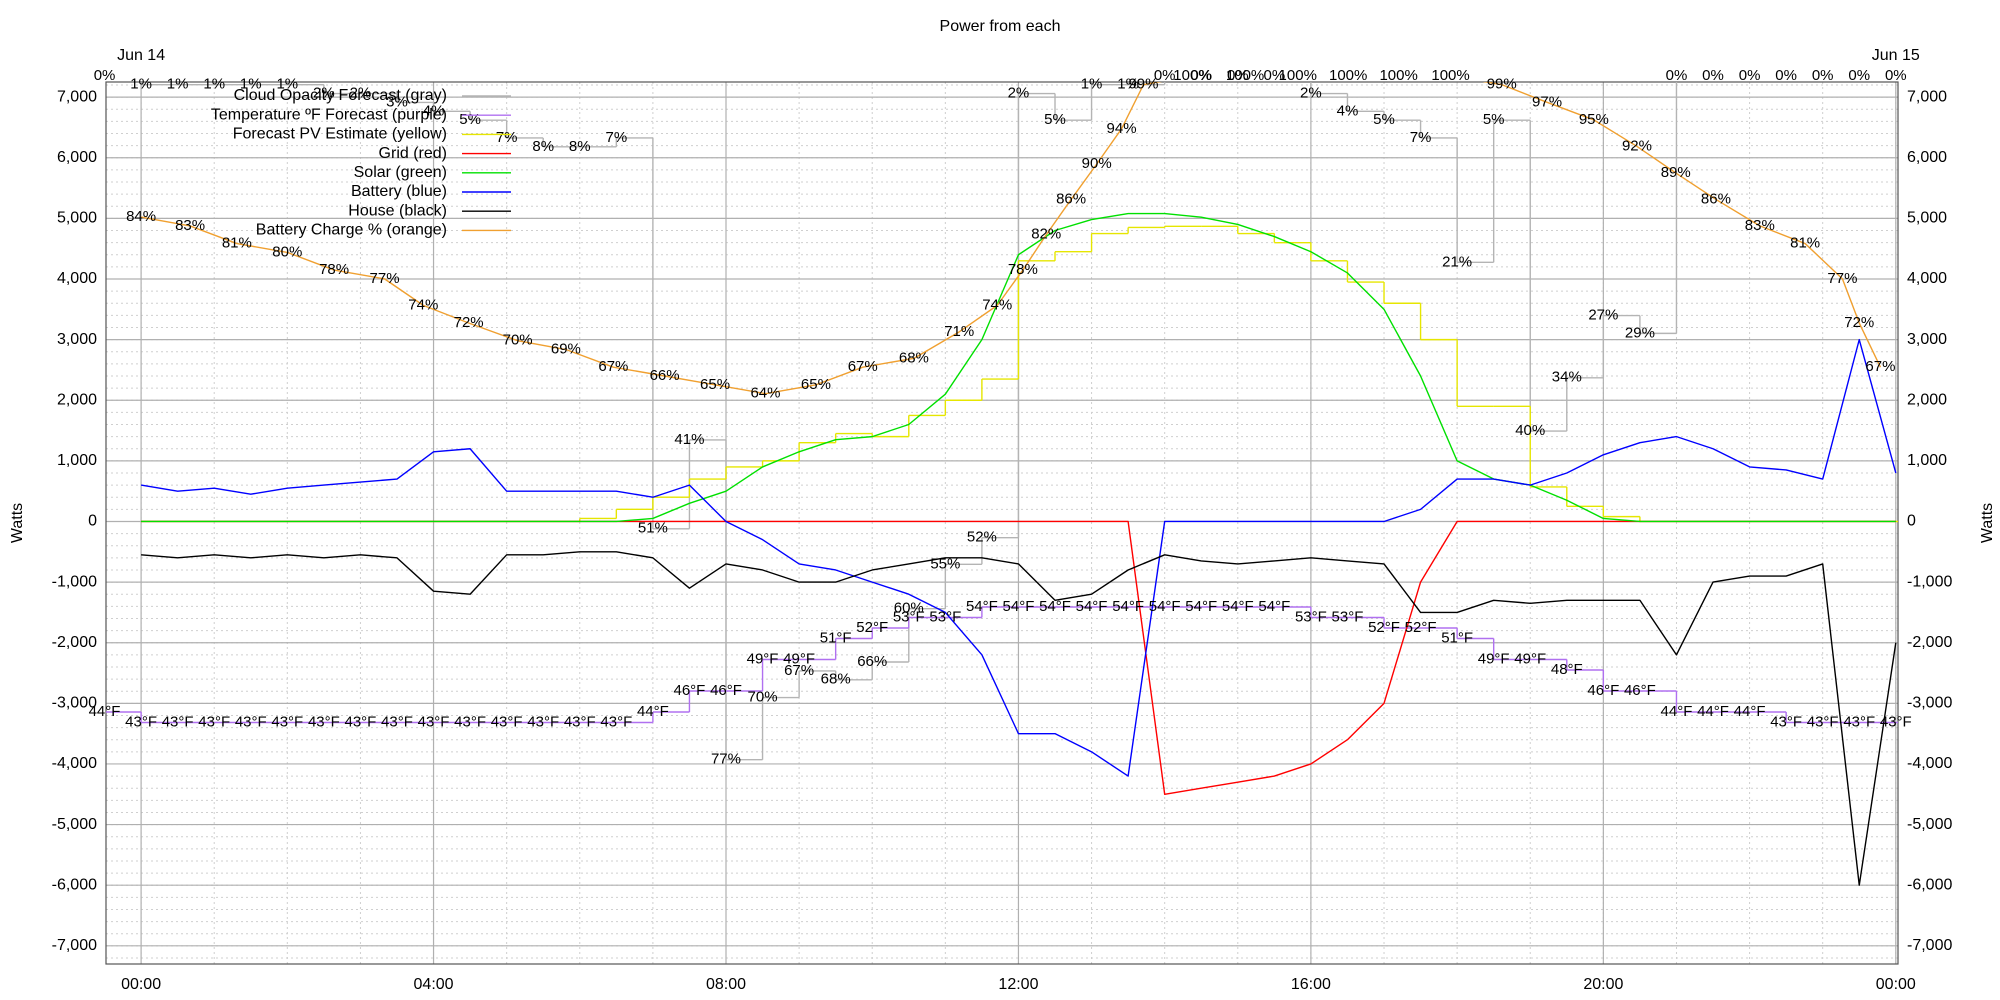 Image resolution: width=2000 pixels, height=1000 pixels. I want to click on point-label: 71%, so click(959, 331).